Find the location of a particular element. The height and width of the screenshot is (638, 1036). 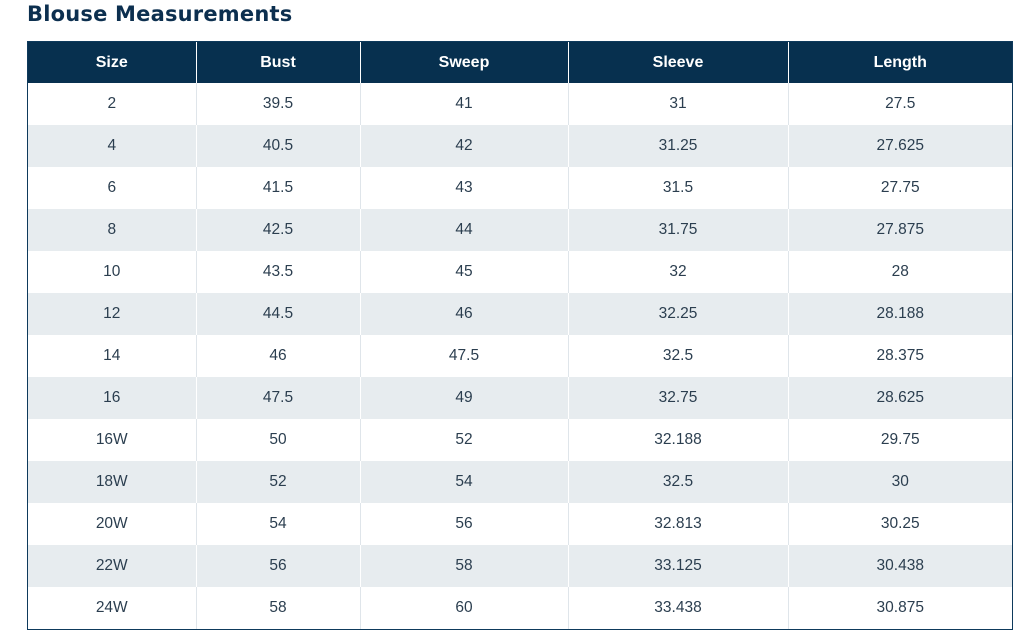

cell-sleeve: 32.75 is located at coordinates (678, 398).